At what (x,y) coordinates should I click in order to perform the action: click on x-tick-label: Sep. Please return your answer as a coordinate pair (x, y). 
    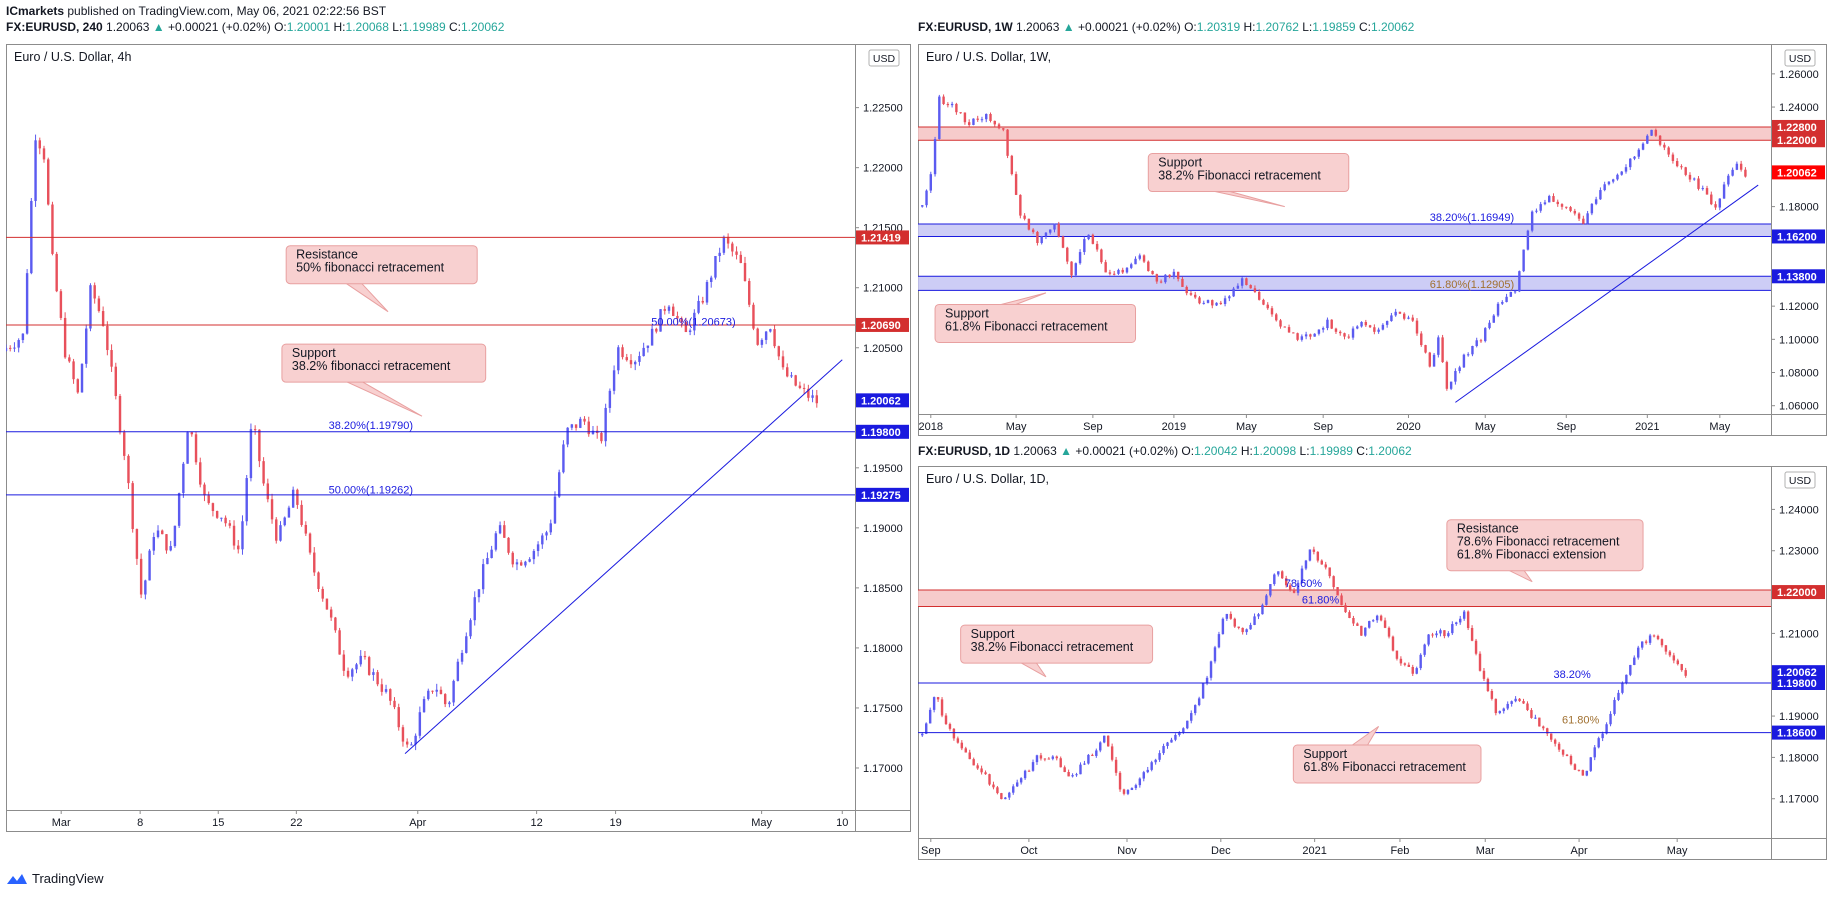
    Looking at the image, I should click on (931, 851).